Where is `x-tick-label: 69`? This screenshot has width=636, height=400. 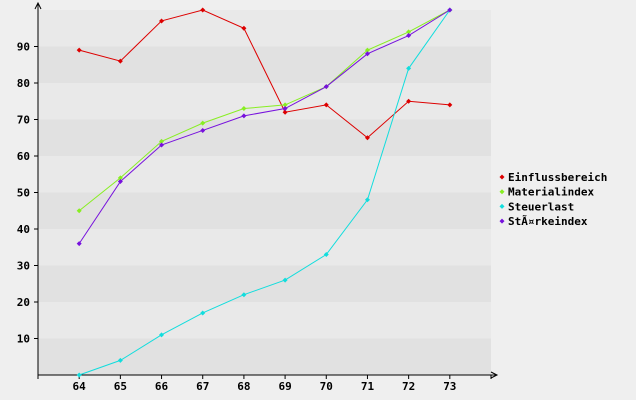
x-tick-label: 69 is located at coordinates (284, 386).